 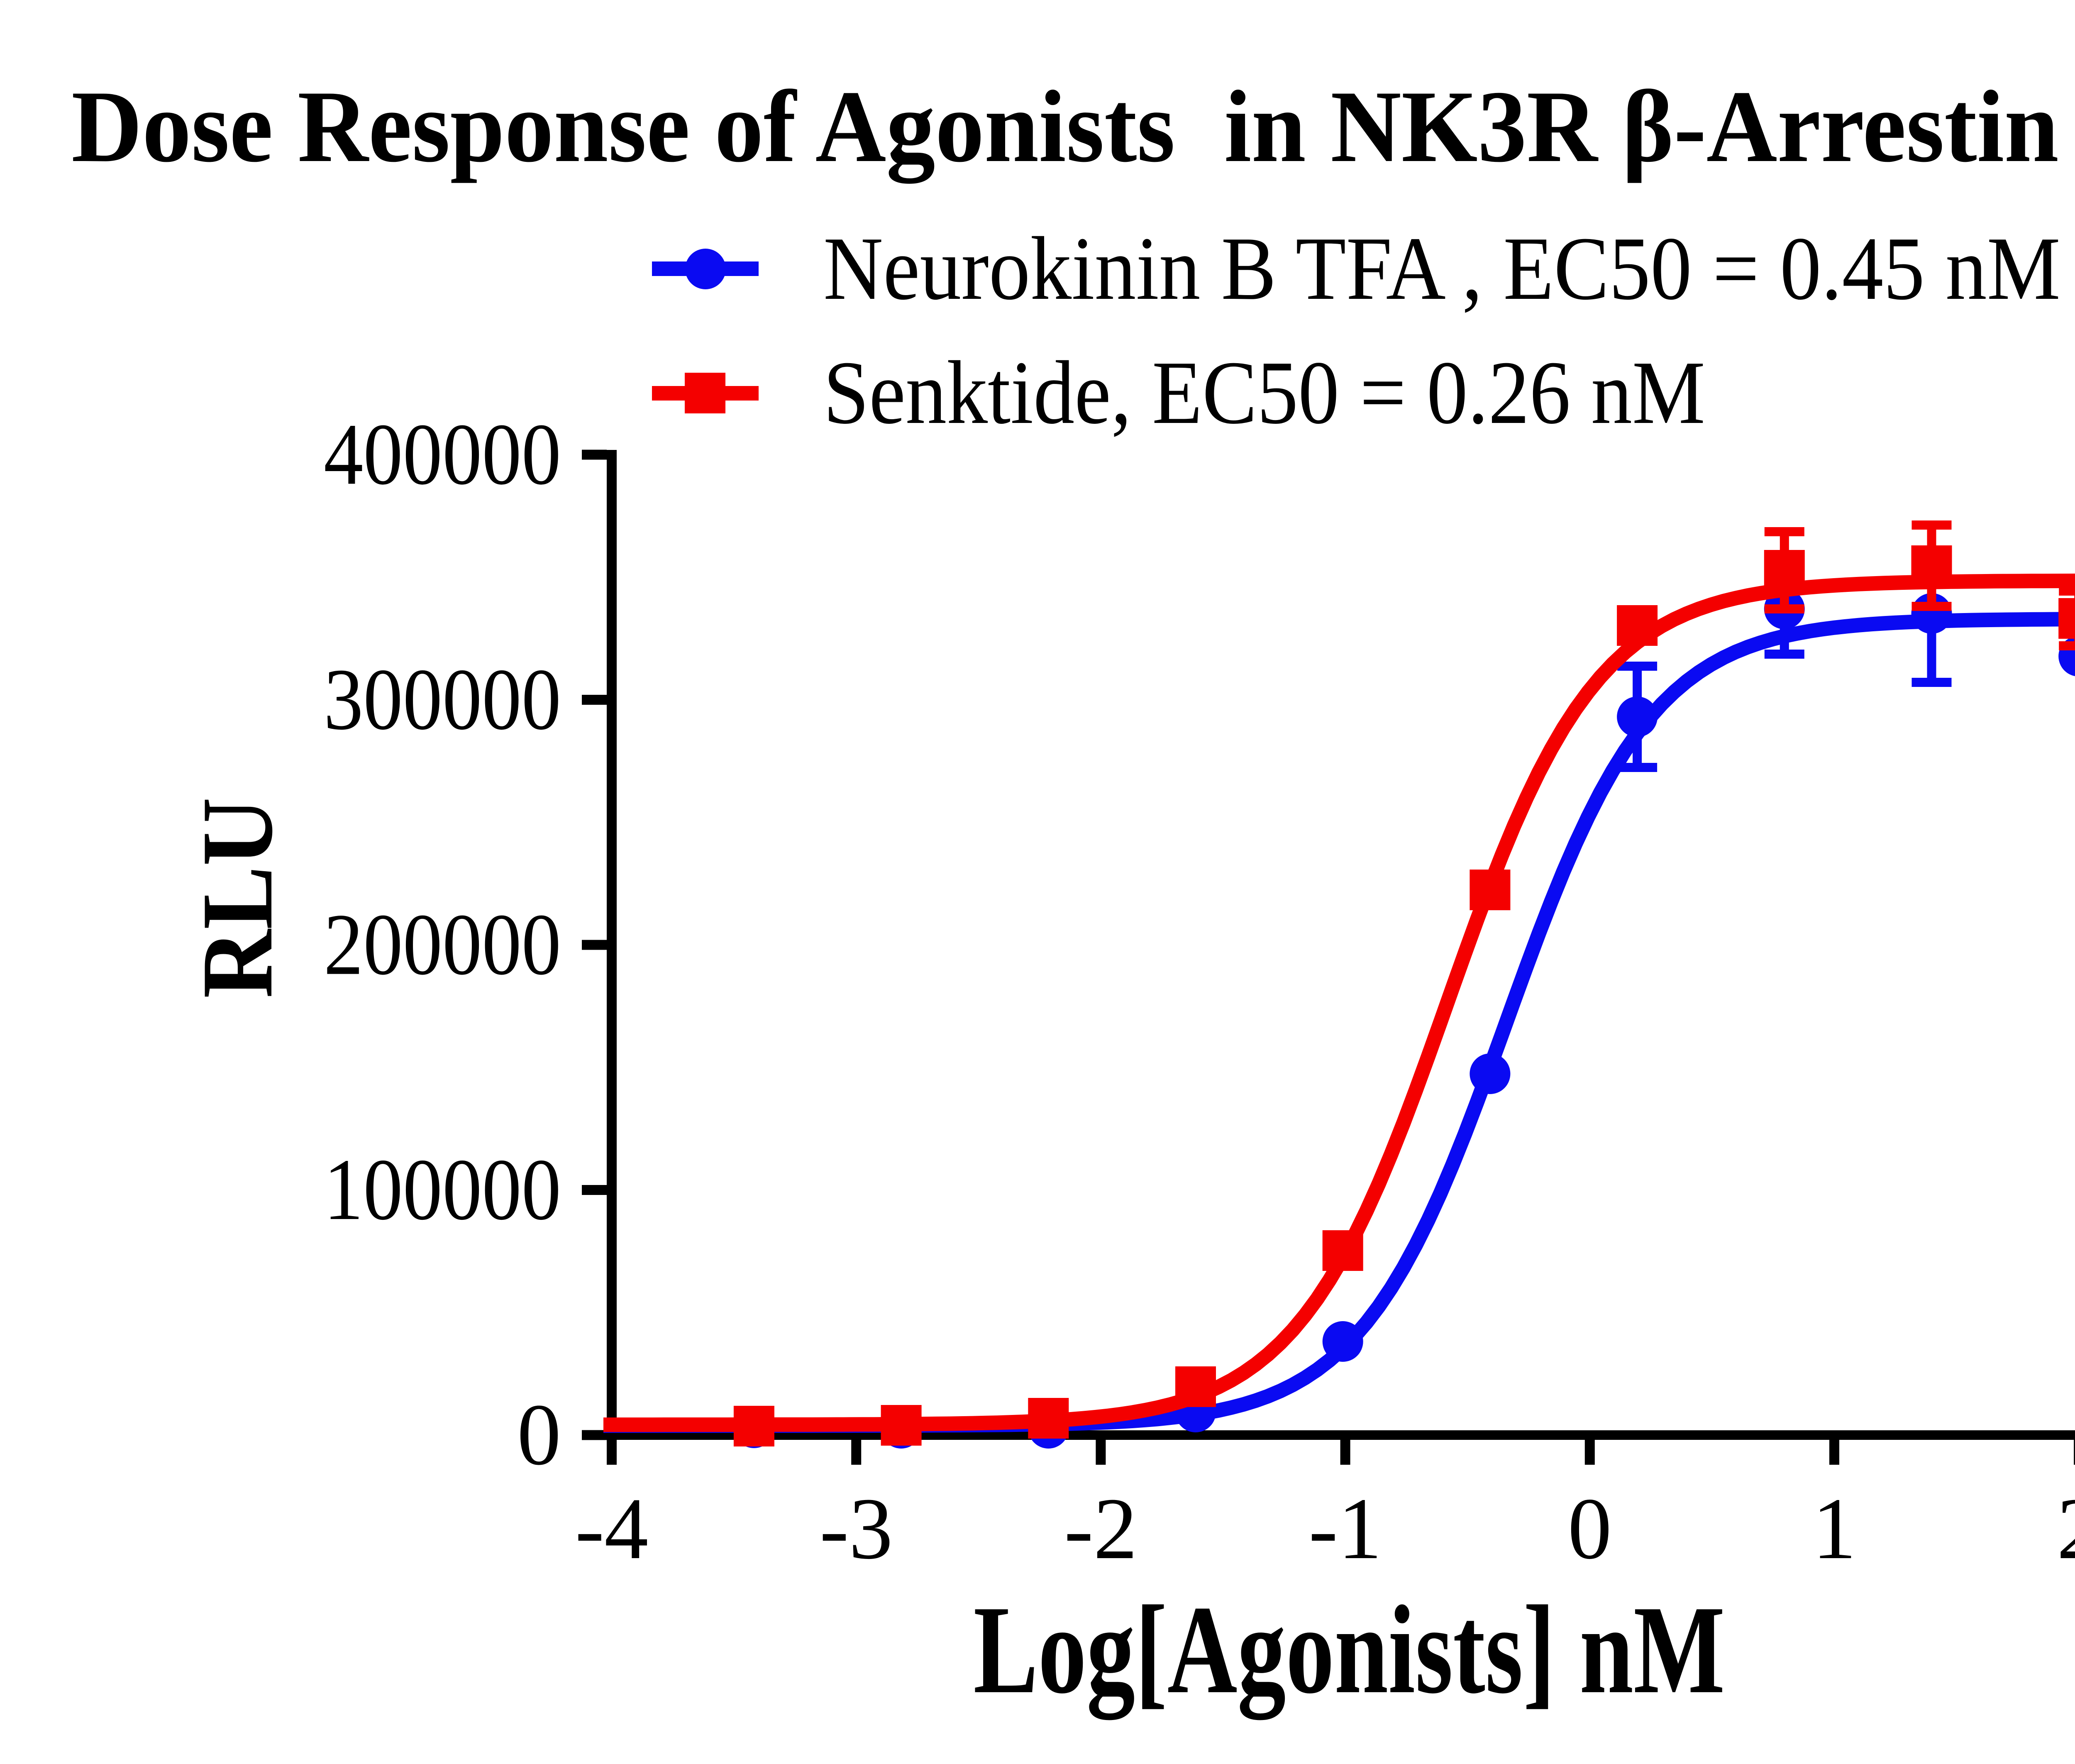 I want to click on svg-text: -1, so click(x=1345, y=1528).